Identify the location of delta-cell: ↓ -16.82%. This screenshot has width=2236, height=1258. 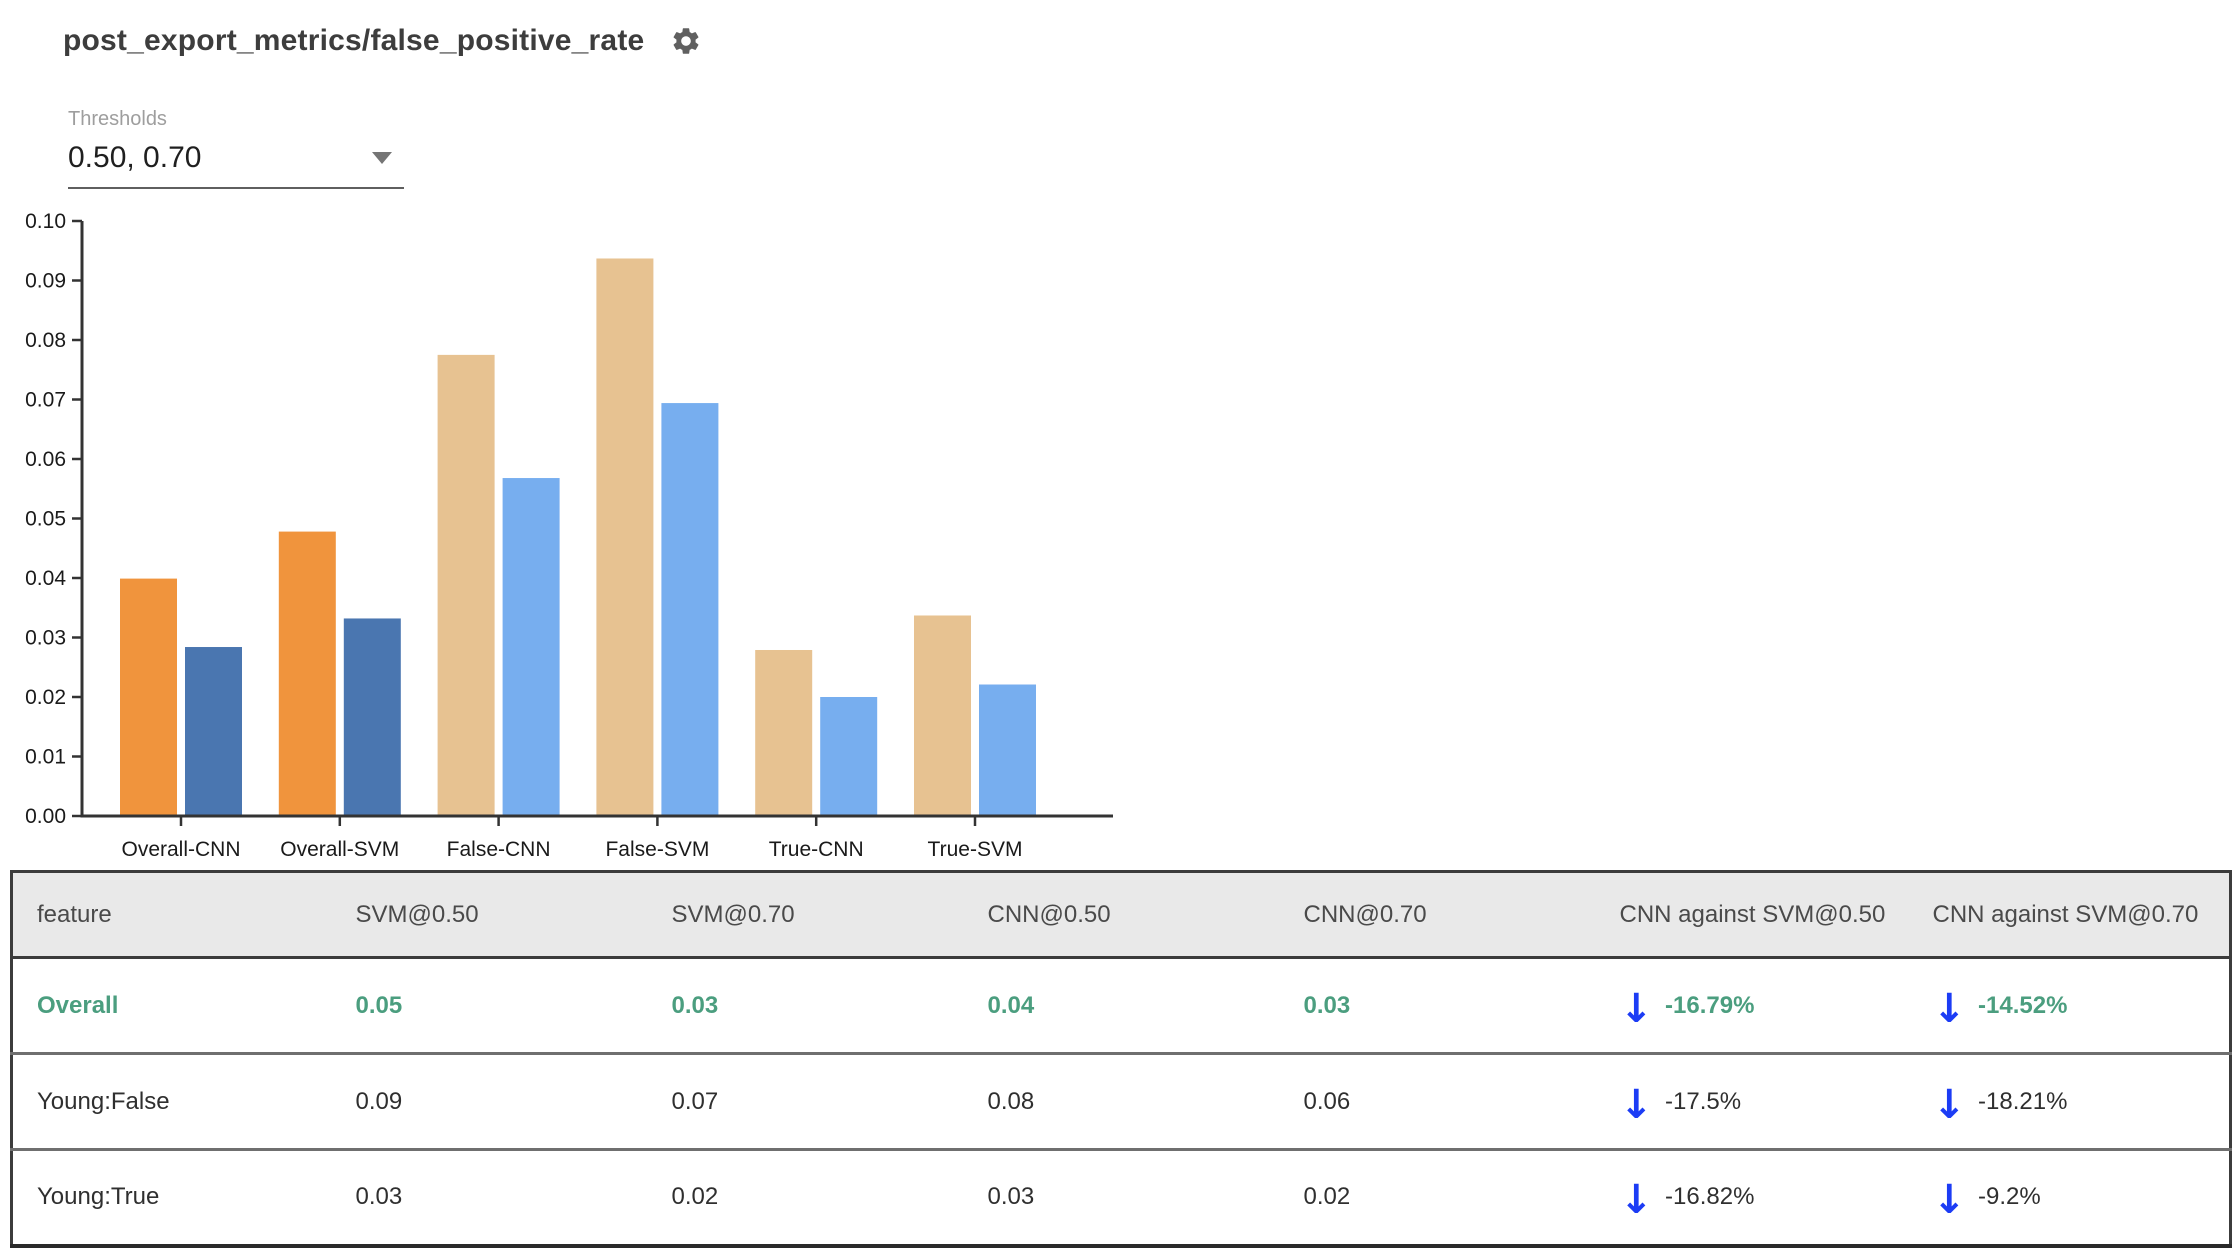
(1752, 1198).